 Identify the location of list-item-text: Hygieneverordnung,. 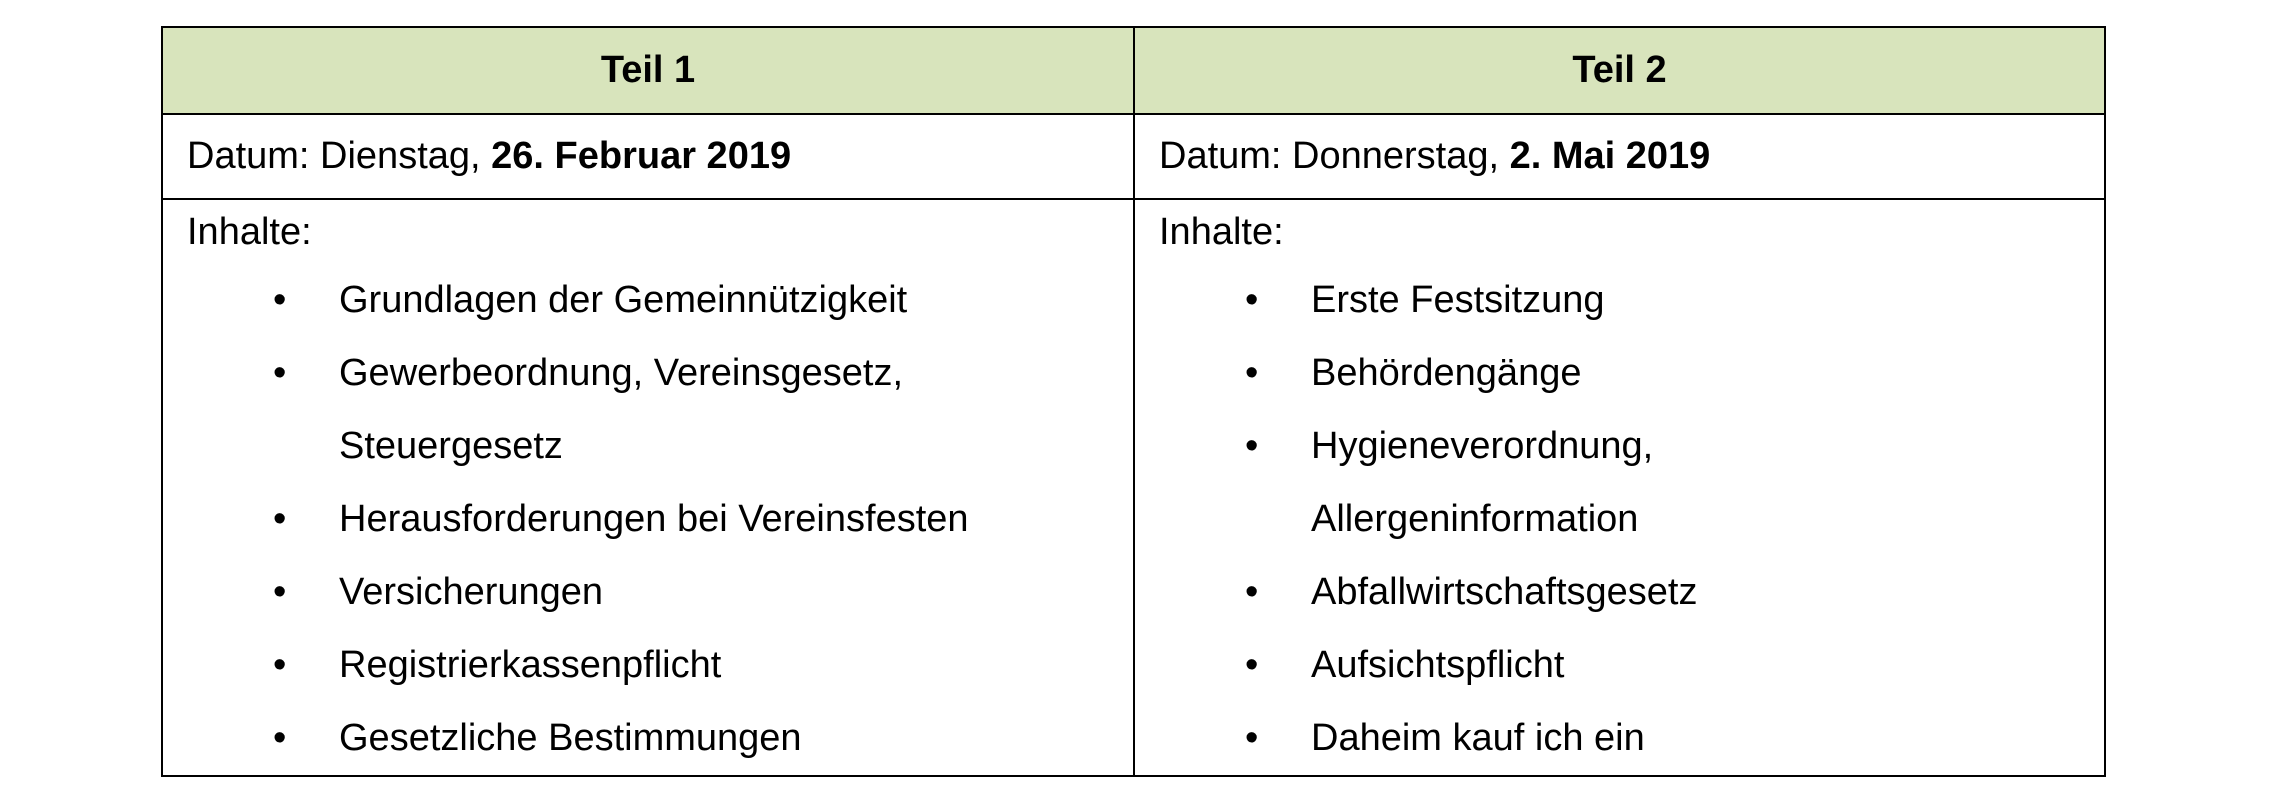
(1482, 446).